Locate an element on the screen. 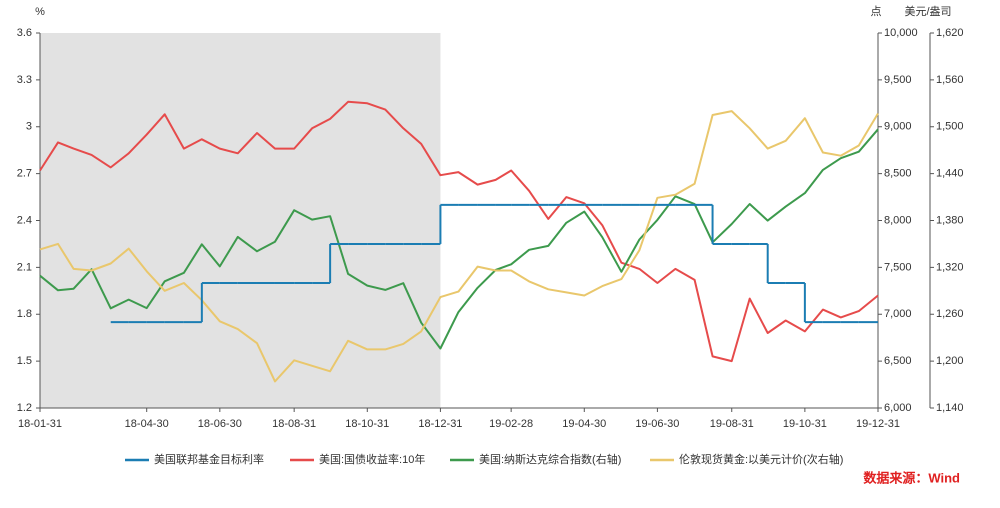  x-tick-label: 18-12-31 is located at coordinates (440, 424).